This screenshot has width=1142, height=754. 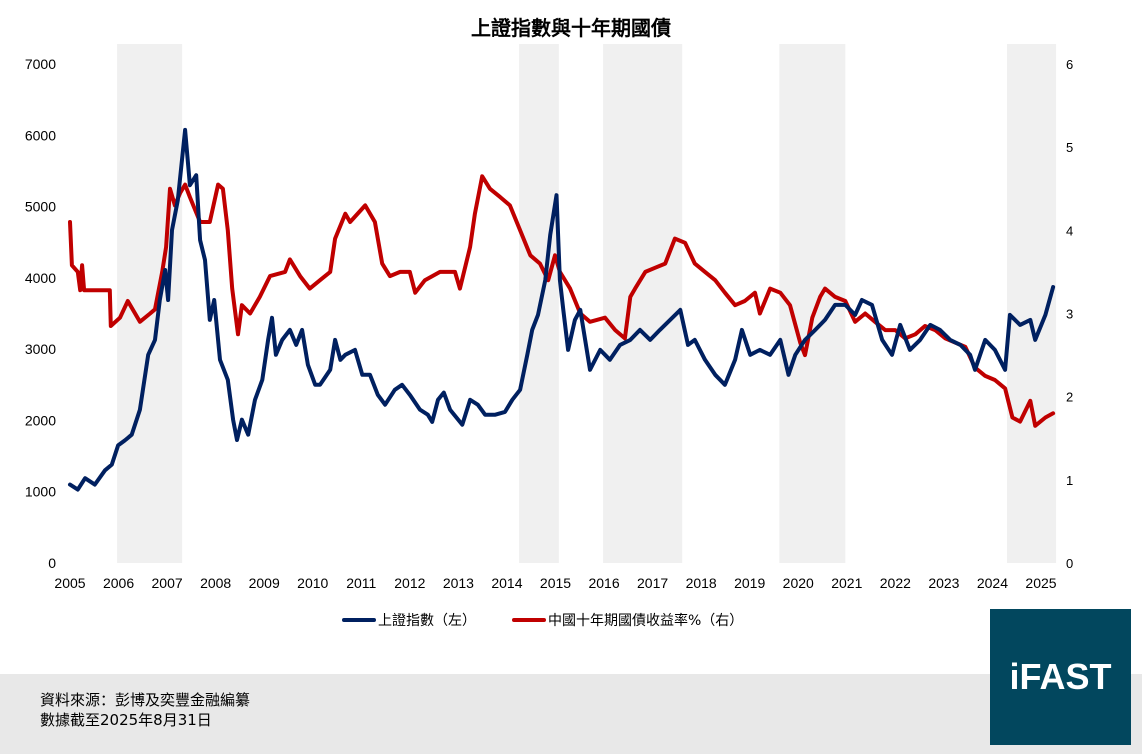 What do you see at coordinates (40, 420) in the screenshot?
I see `left-axis-tick-label: 2000` at bounding box center [40, 420].